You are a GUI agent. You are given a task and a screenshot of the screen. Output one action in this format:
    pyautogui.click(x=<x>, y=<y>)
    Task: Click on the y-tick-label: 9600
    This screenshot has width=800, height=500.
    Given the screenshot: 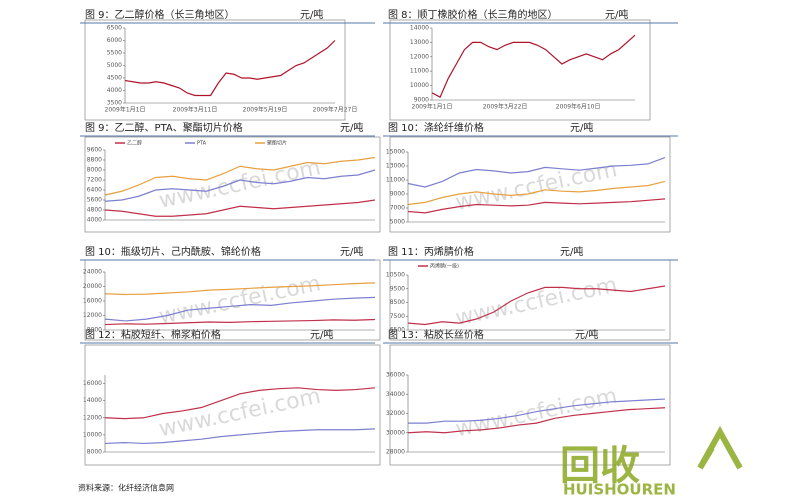 What is the action you would take?
    pyautogui.click(x=94, y=150)
    